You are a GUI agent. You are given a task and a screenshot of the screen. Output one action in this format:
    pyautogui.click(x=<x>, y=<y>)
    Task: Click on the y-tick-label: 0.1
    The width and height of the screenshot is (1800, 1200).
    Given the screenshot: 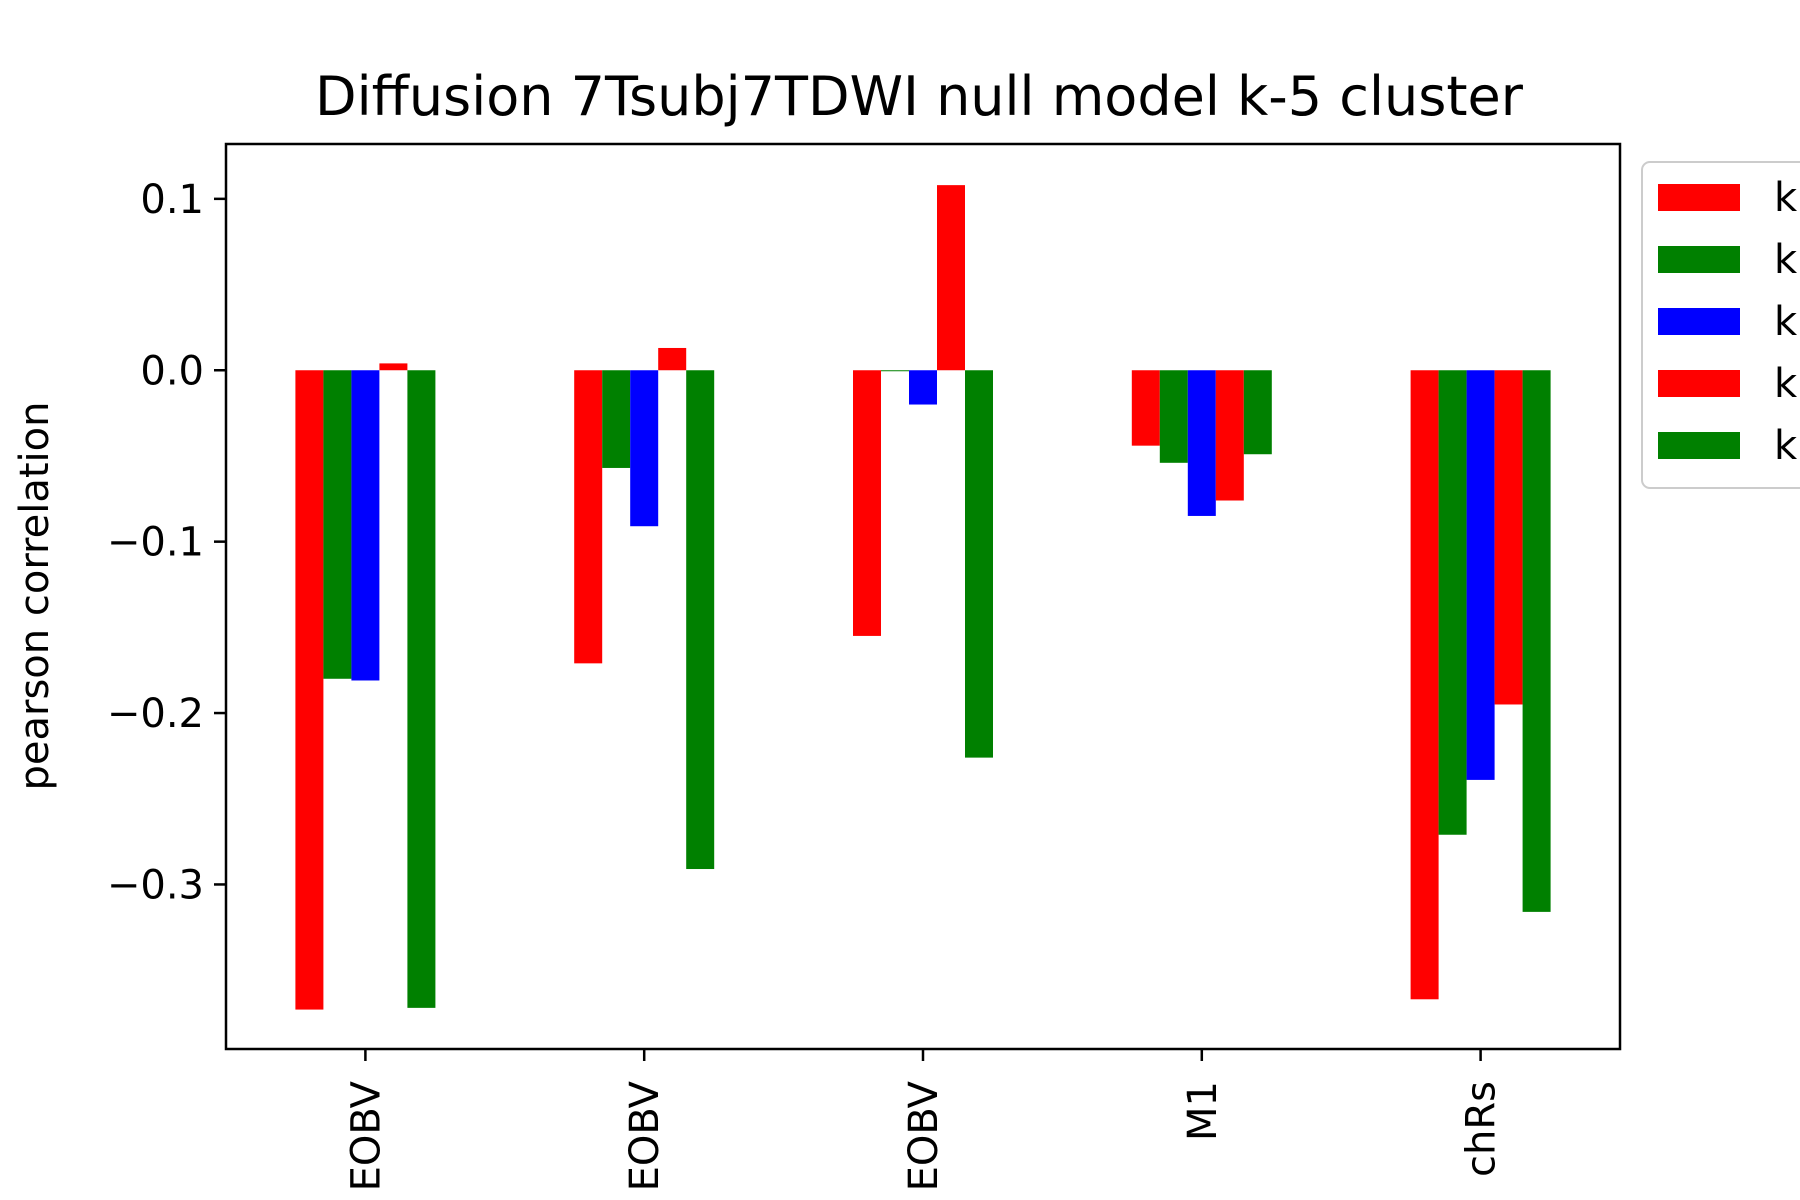 What is the action you would take?
    pyautogui.click(x=172, y=200)
    